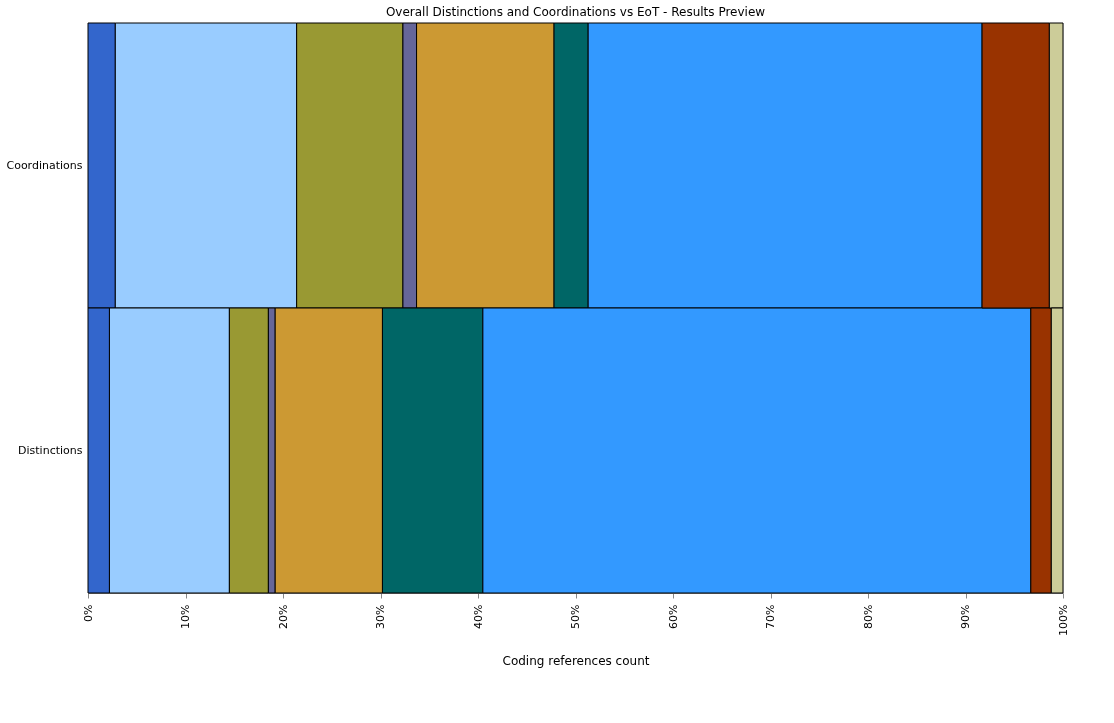 The width and height of the screenshot is (1114, 723). I want to click on x-axis-title: Coding references count, so click(576, 660).